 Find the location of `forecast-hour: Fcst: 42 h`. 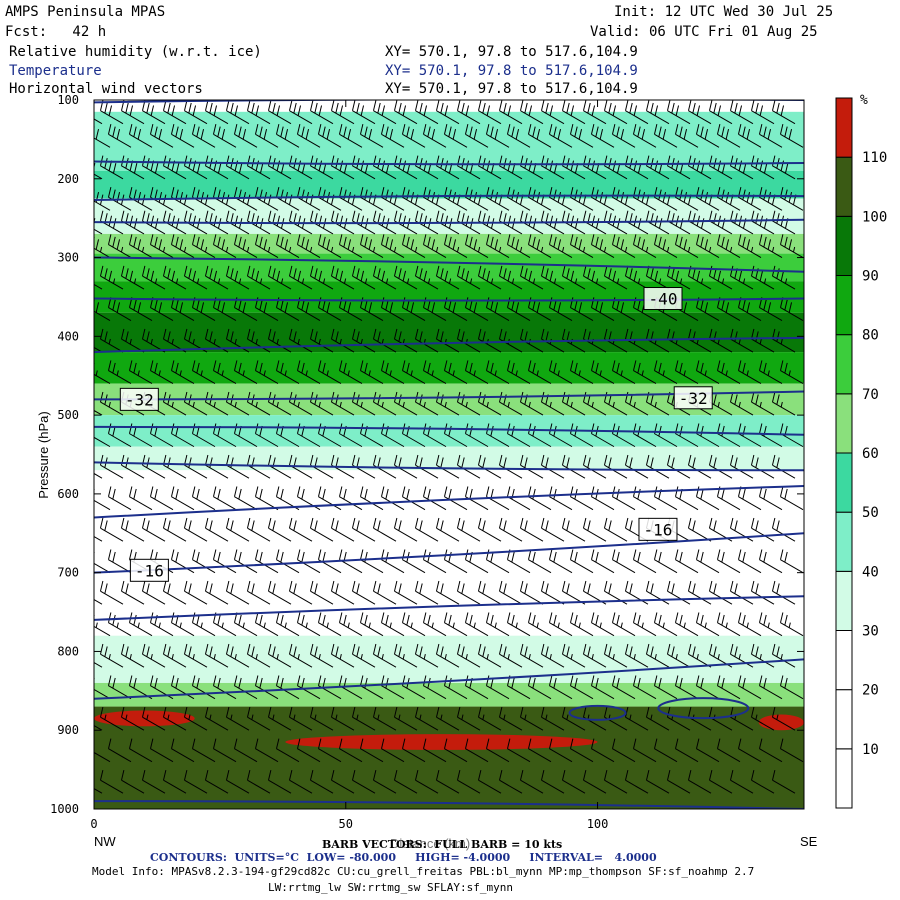

forecast-hour: Fcst: 42 h is located at coordinates (56, 32).